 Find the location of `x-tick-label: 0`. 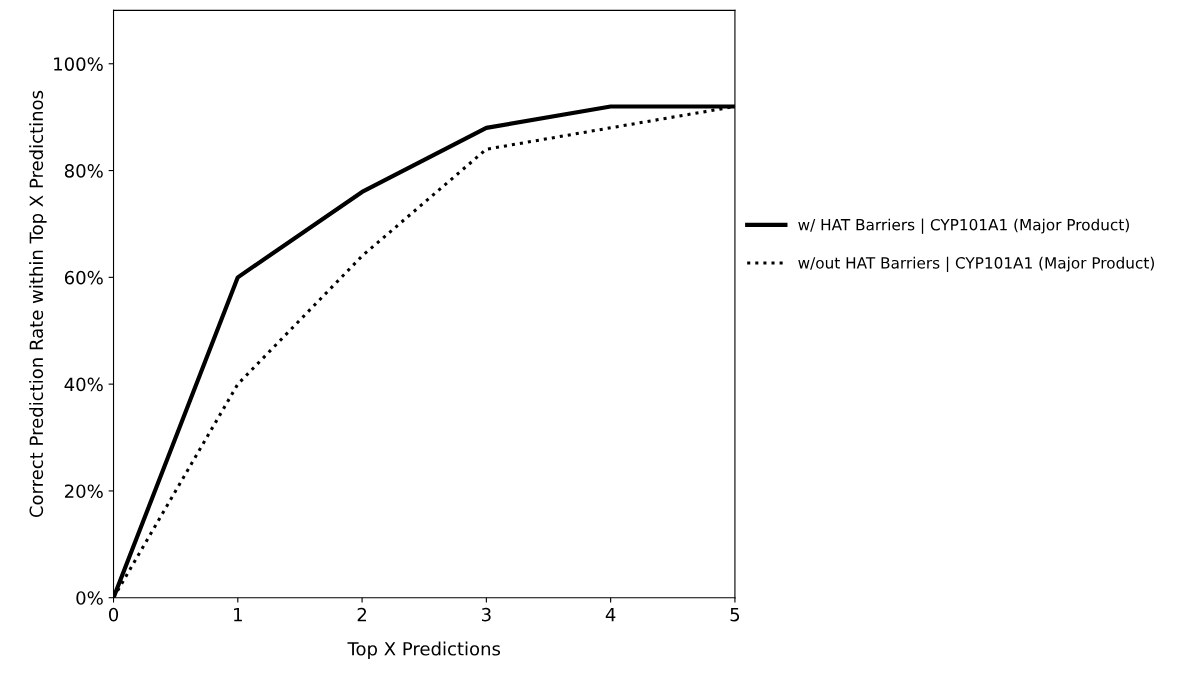

x-tick-label: 0 is located at coordinates (113, 614).